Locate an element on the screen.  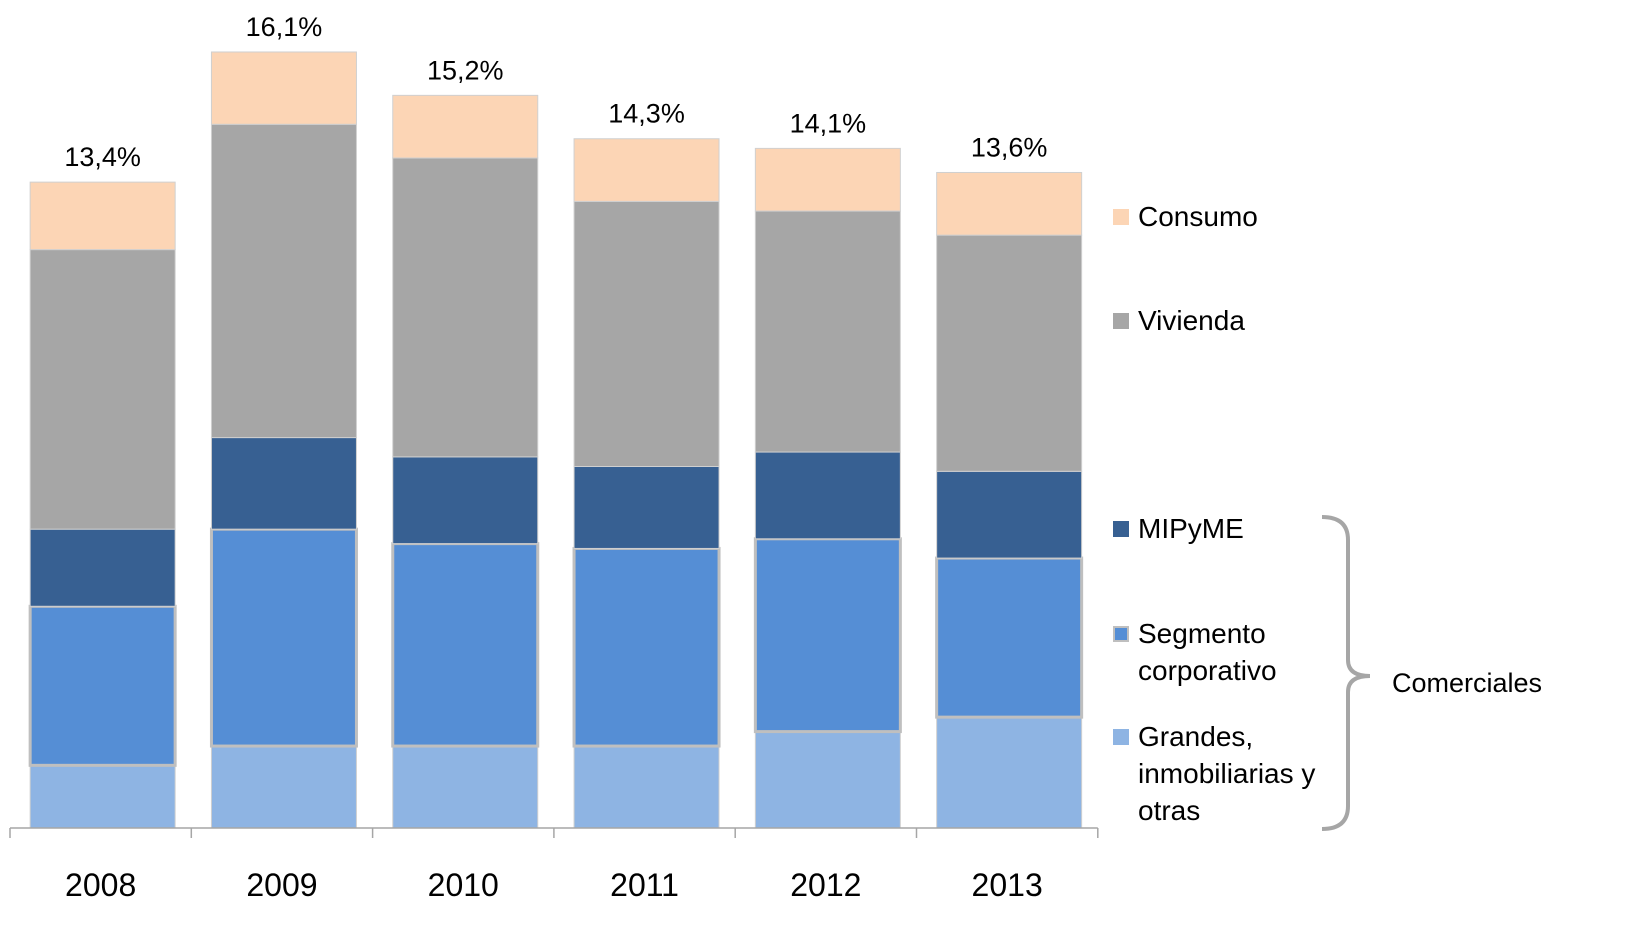
legend-label: Consumo is located at coordinates (1198, 216).